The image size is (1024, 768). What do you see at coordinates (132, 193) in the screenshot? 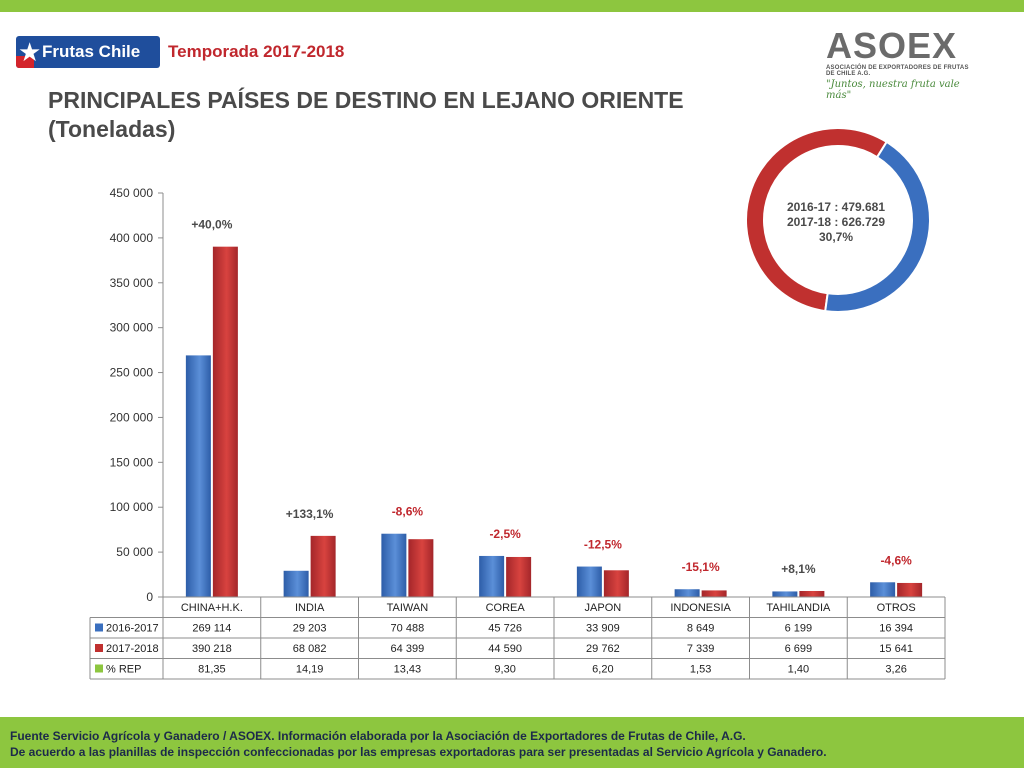
I see `y-tick-label: 450 000` at bounding box center [132, 193].